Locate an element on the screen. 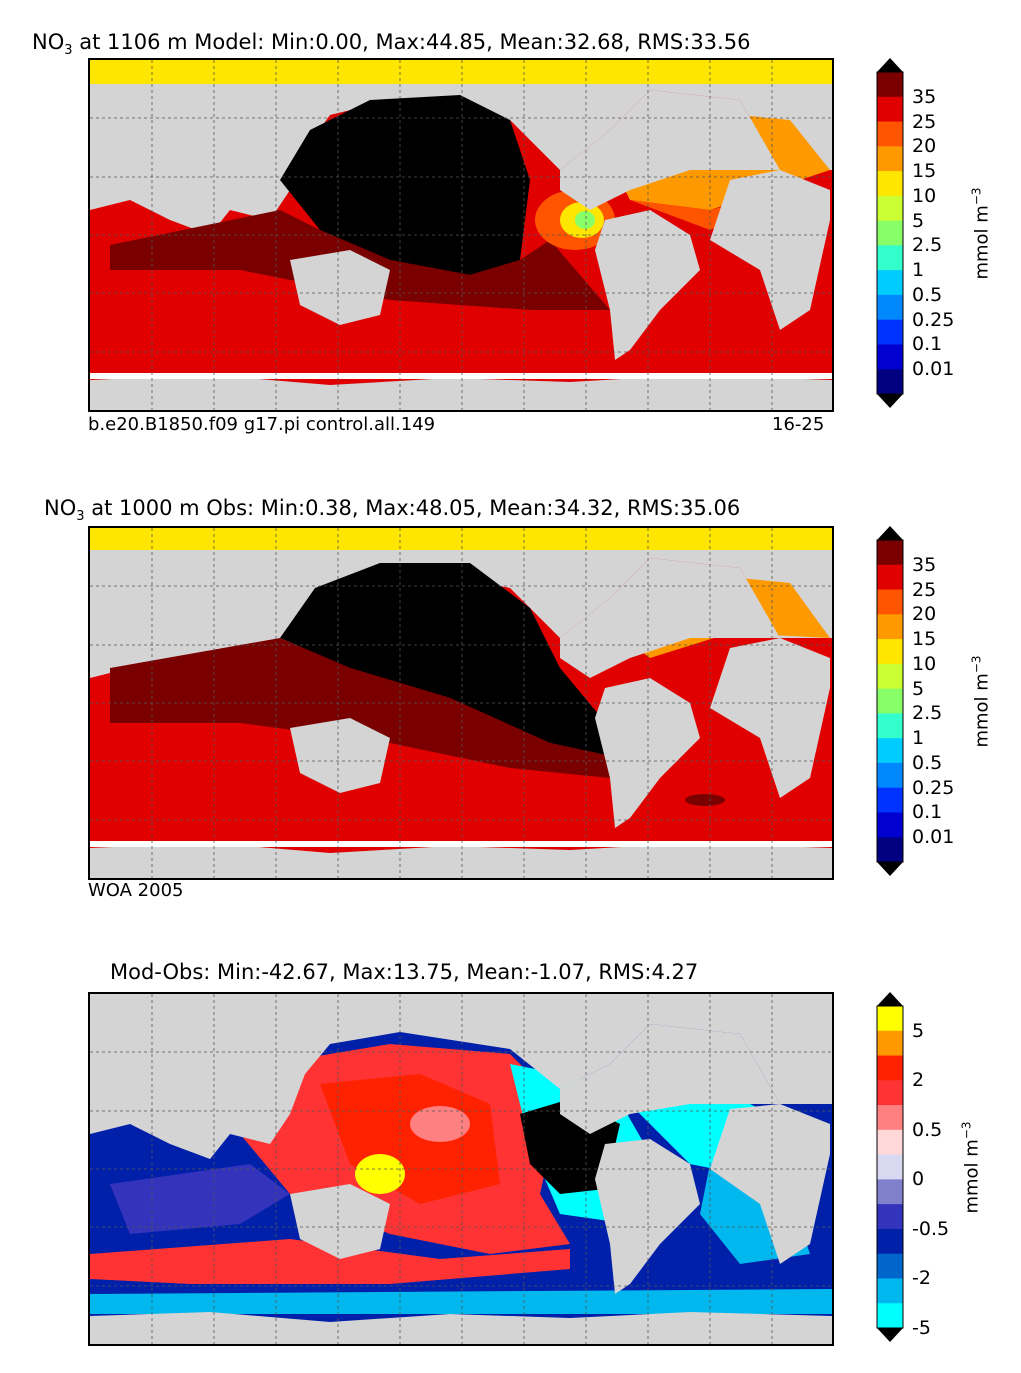 This screenshot has height=1373, width=1021. panel3-unit-exp: −3 is located at coordinates (966, 1130).